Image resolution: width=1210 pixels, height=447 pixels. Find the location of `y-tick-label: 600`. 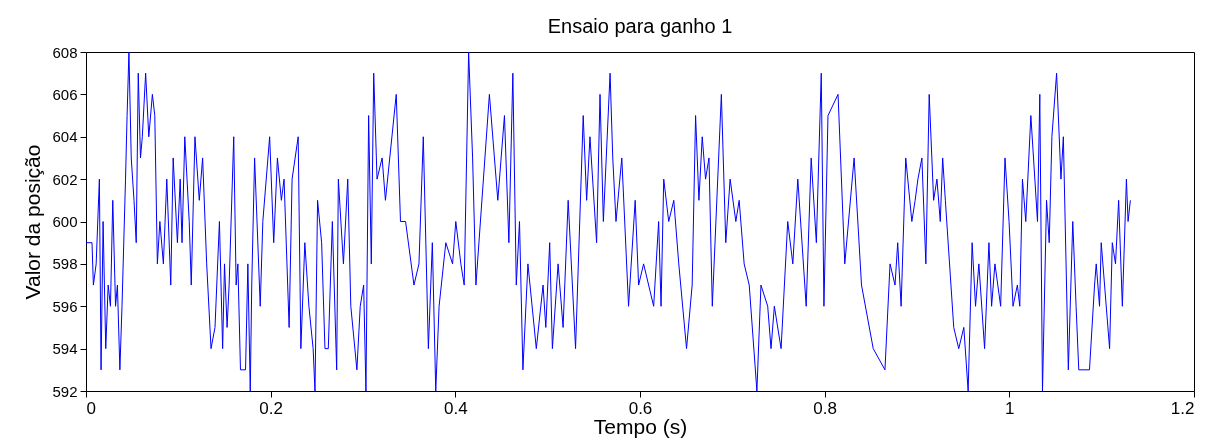

y-tick-label: 600 is located at coordinates (65, 221).